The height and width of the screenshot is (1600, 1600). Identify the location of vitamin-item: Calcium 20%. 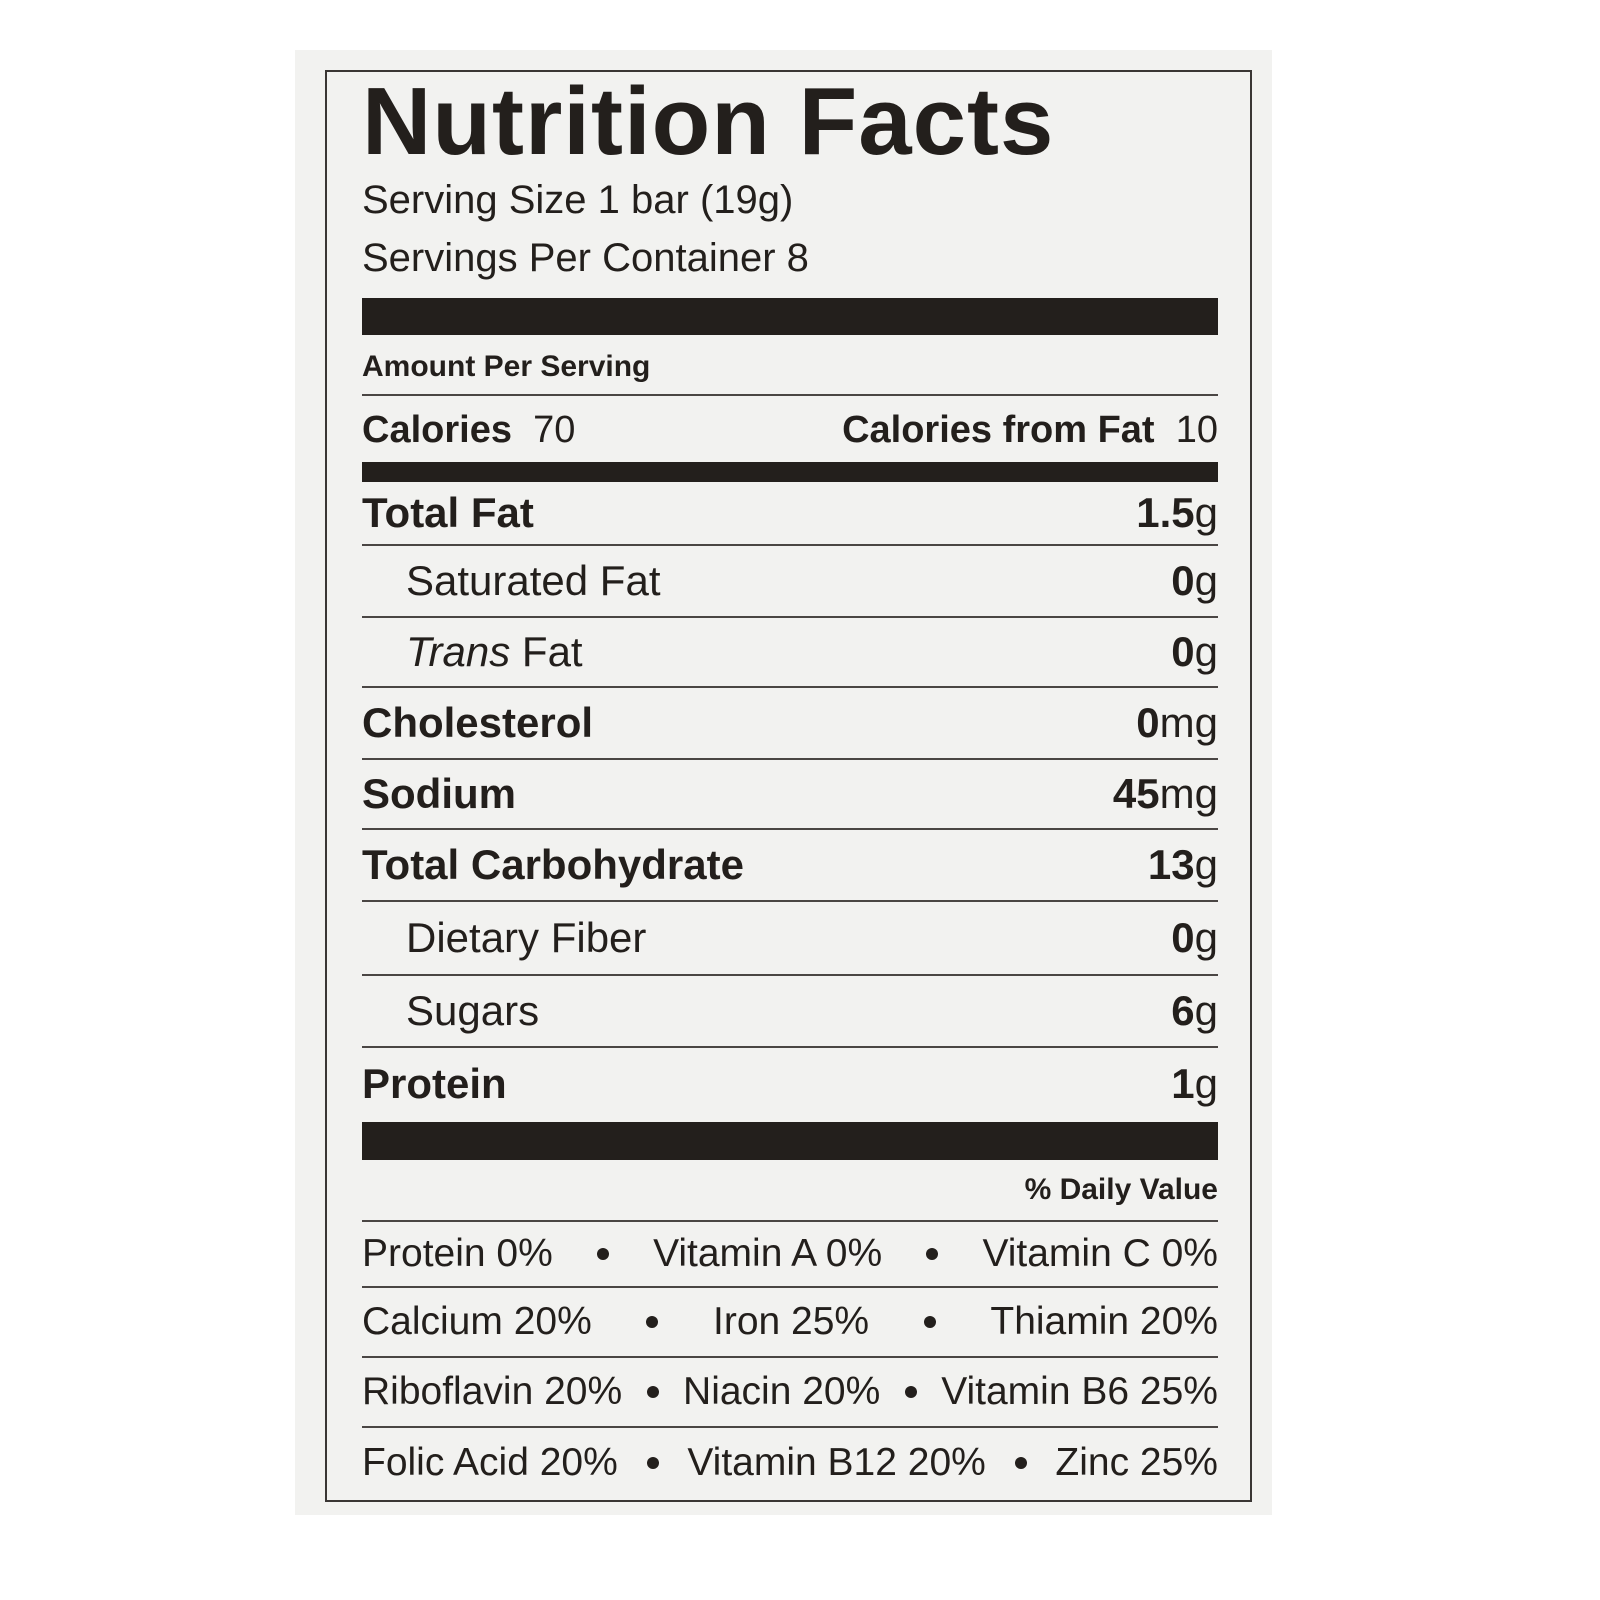
(477, 1321).